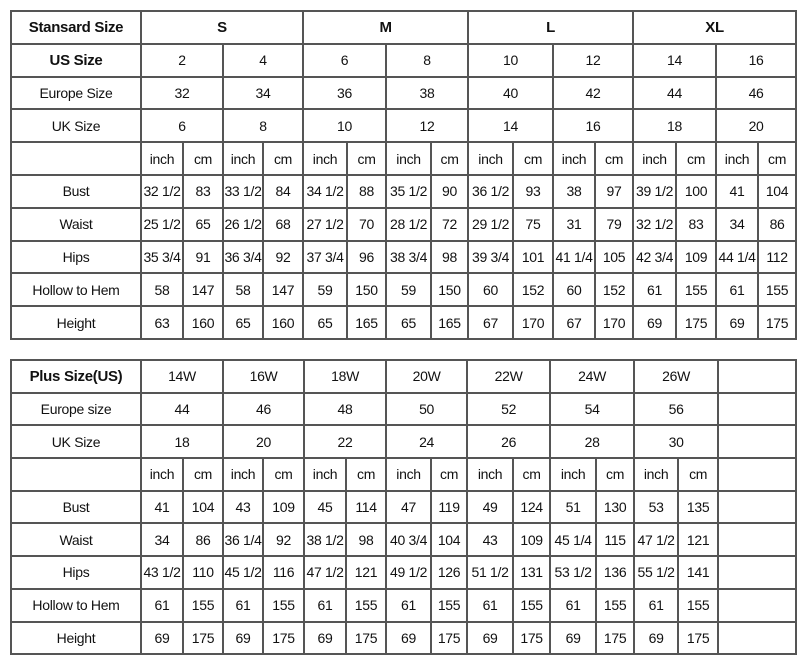 Image resolution: width=800 pixels, height=661 pixels. Describe the element at coordinates (573, 572) in the screenshot. I see `measurement-value: 53 1/2` at that location.